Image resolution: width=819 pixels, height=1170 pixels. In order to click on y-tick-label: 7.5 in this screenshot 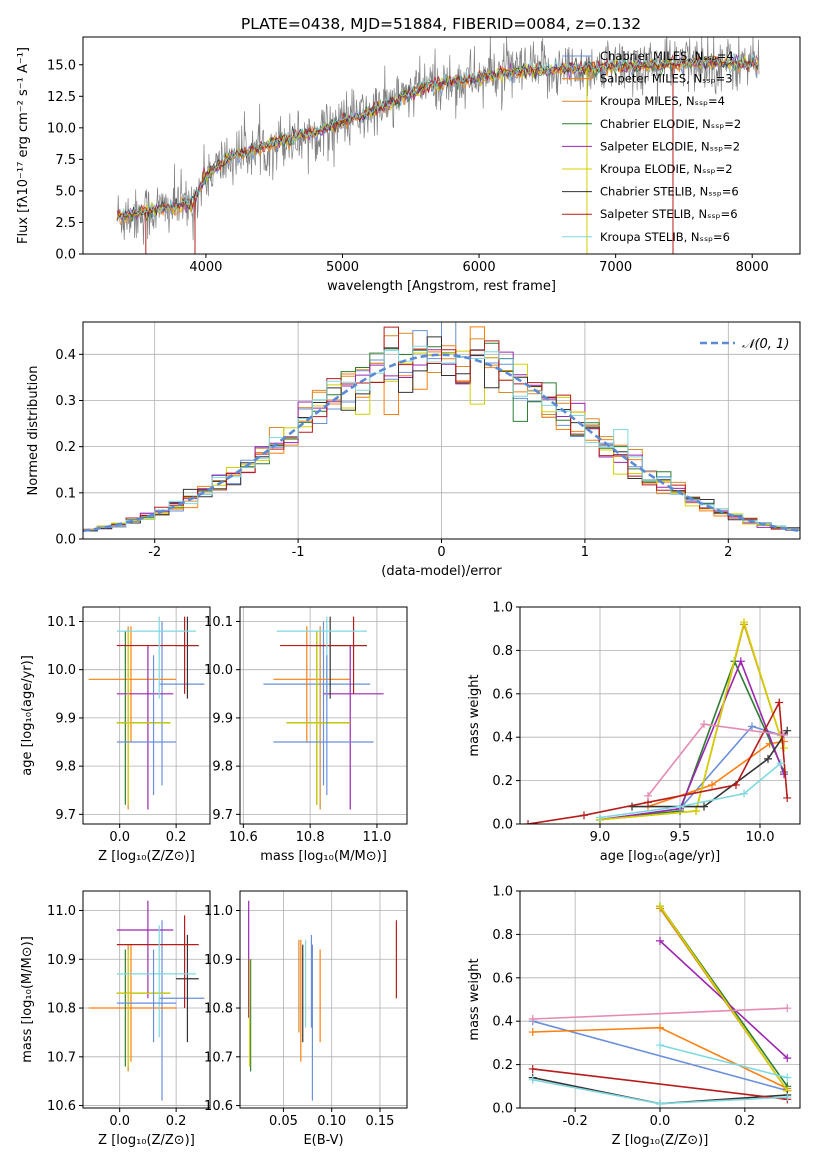, I will do `click(65, 160)`.